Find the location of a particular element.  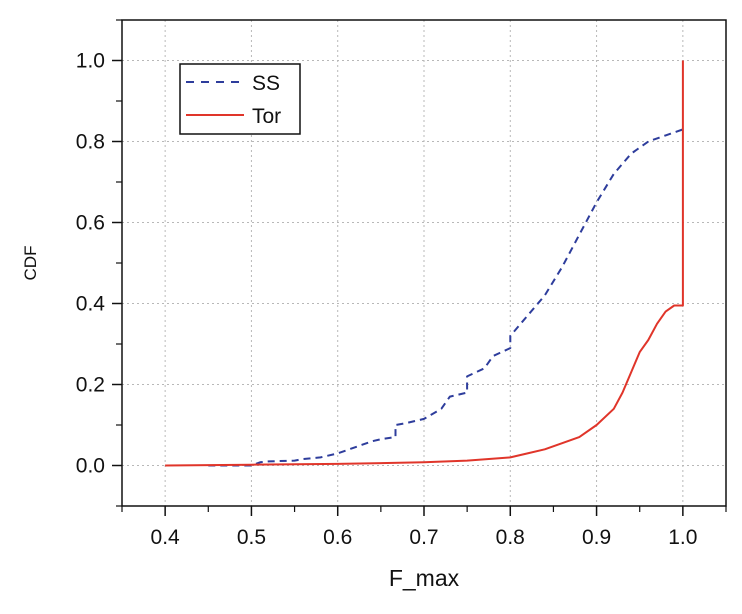

x-tick-label: 0.6 is located at coordinates (337, 537).